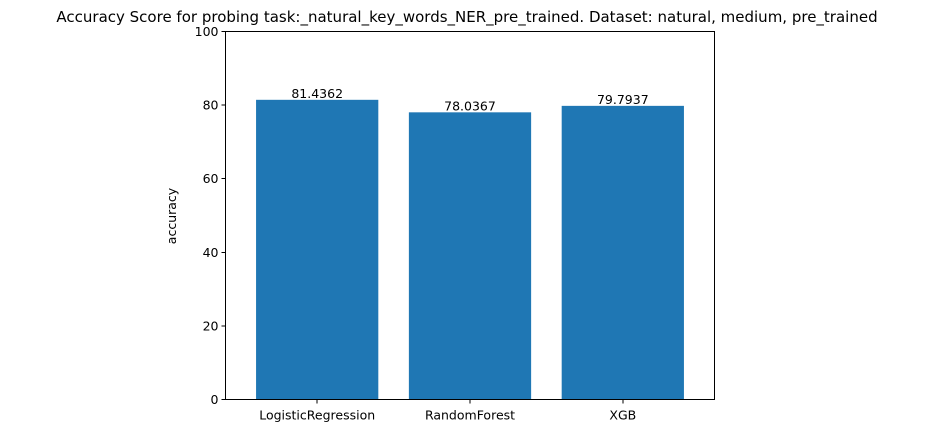  What do you see at coordinates (211, 178) in the screenshot?
I see `y-tick-label-60: 60` at bounding box center [211, 178].